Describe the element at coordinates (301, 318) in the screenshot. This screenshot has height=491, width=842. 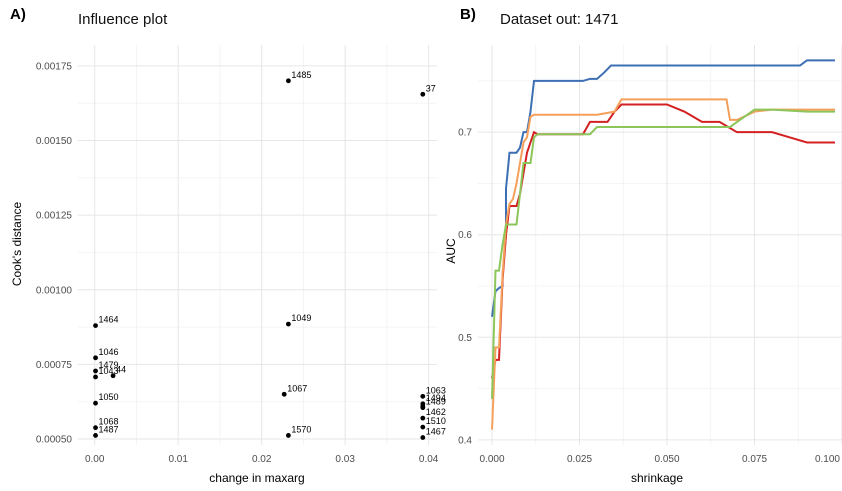
I see `panel-a-point-label: 1049` at that location.